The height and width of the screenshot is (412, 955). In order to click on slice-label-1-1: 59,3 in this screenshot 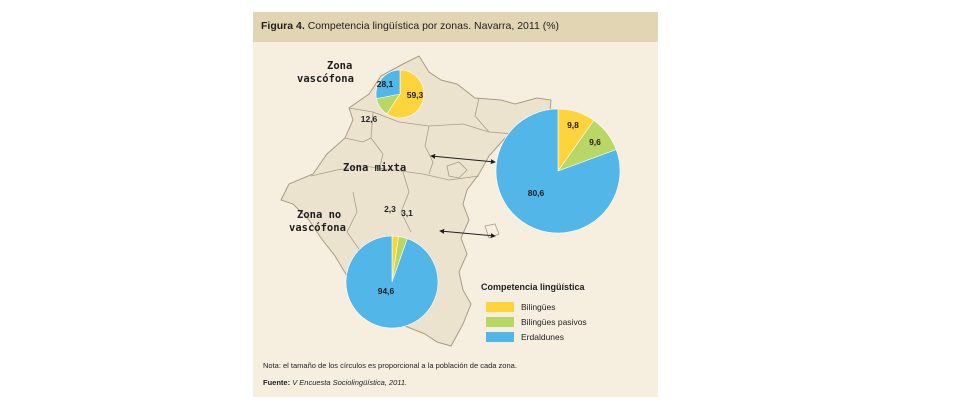, I will do `click(415, 95)`.